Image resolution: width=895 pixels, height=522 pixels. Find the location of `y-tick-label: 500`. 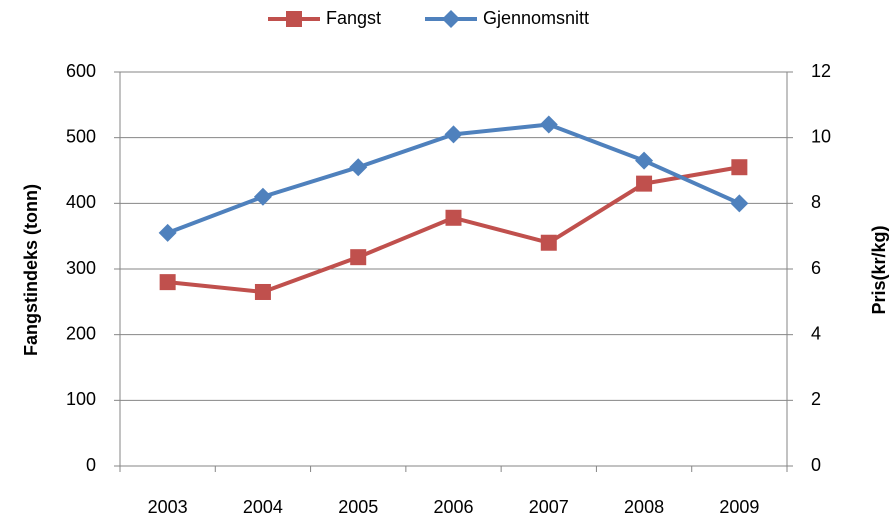

y-tick-label: 500 is located at coordinates (81, 136).